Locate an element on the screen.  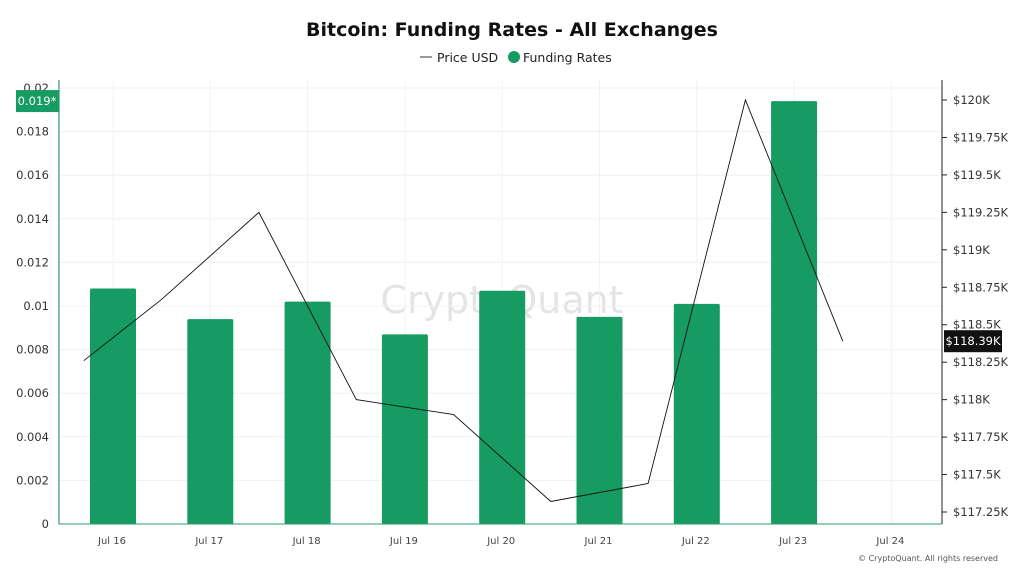
left-tick-label: 0.004 is located at coordinates (32, 437).